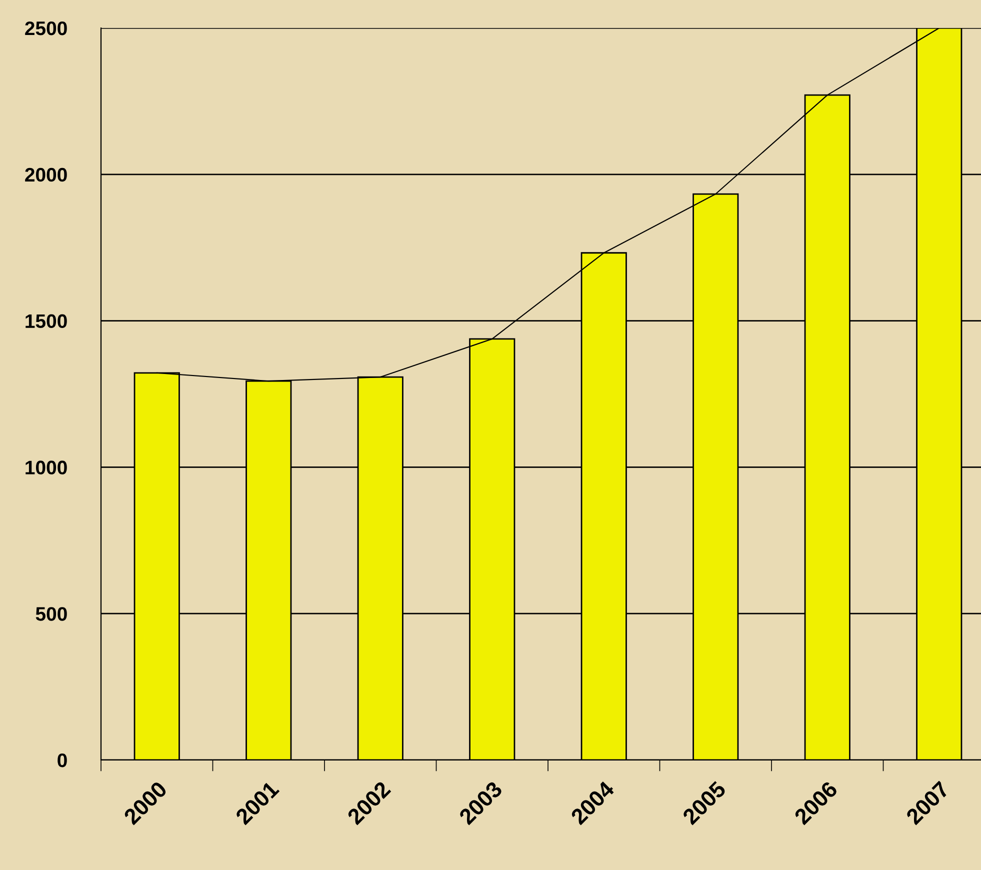 The height and width of the screenshot is (870, 981). What do you see at coordinates (46, 467) in the screenshot?
I see `y-tick-label: 1000` at bounding box center [46, 467].